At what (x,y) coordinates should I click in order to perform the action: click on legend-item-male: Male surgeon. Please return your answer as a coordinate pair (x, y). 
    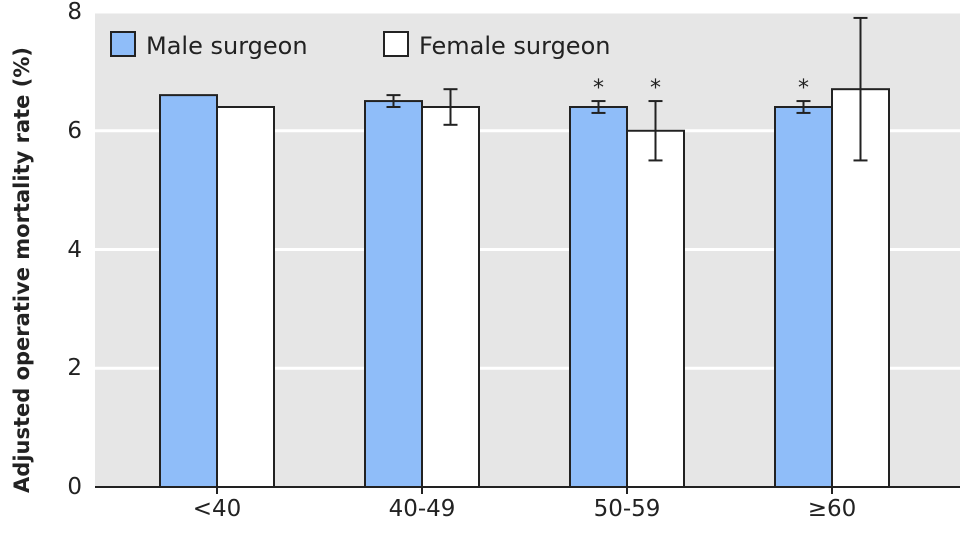
    Looking at the image, I should click on (209, 45).